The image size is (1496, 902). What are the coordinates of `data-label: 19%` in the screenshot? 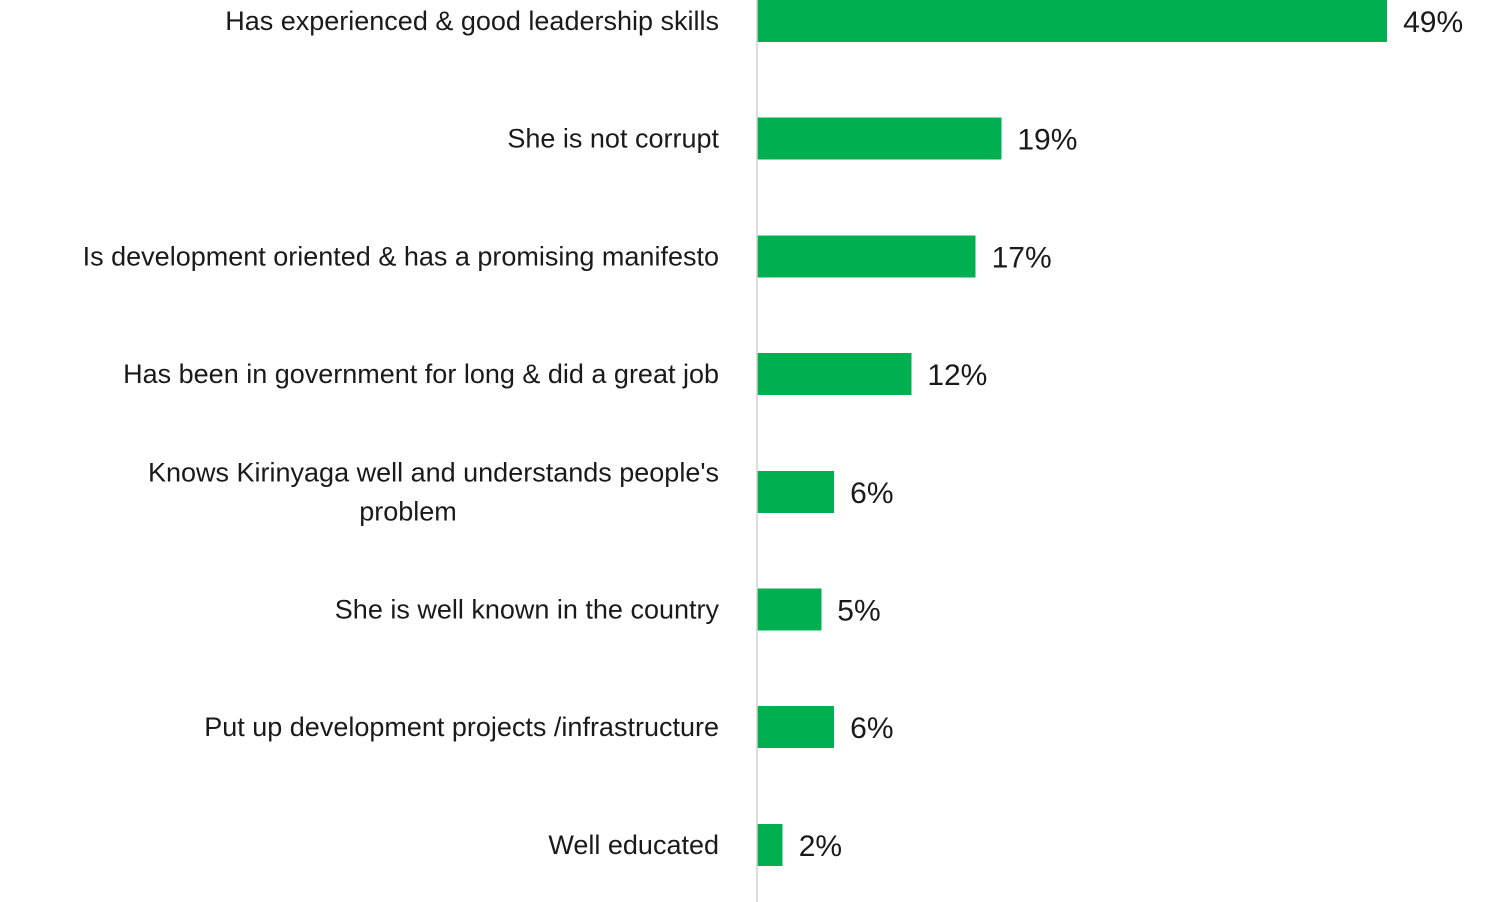 It's located at (1047, 140).